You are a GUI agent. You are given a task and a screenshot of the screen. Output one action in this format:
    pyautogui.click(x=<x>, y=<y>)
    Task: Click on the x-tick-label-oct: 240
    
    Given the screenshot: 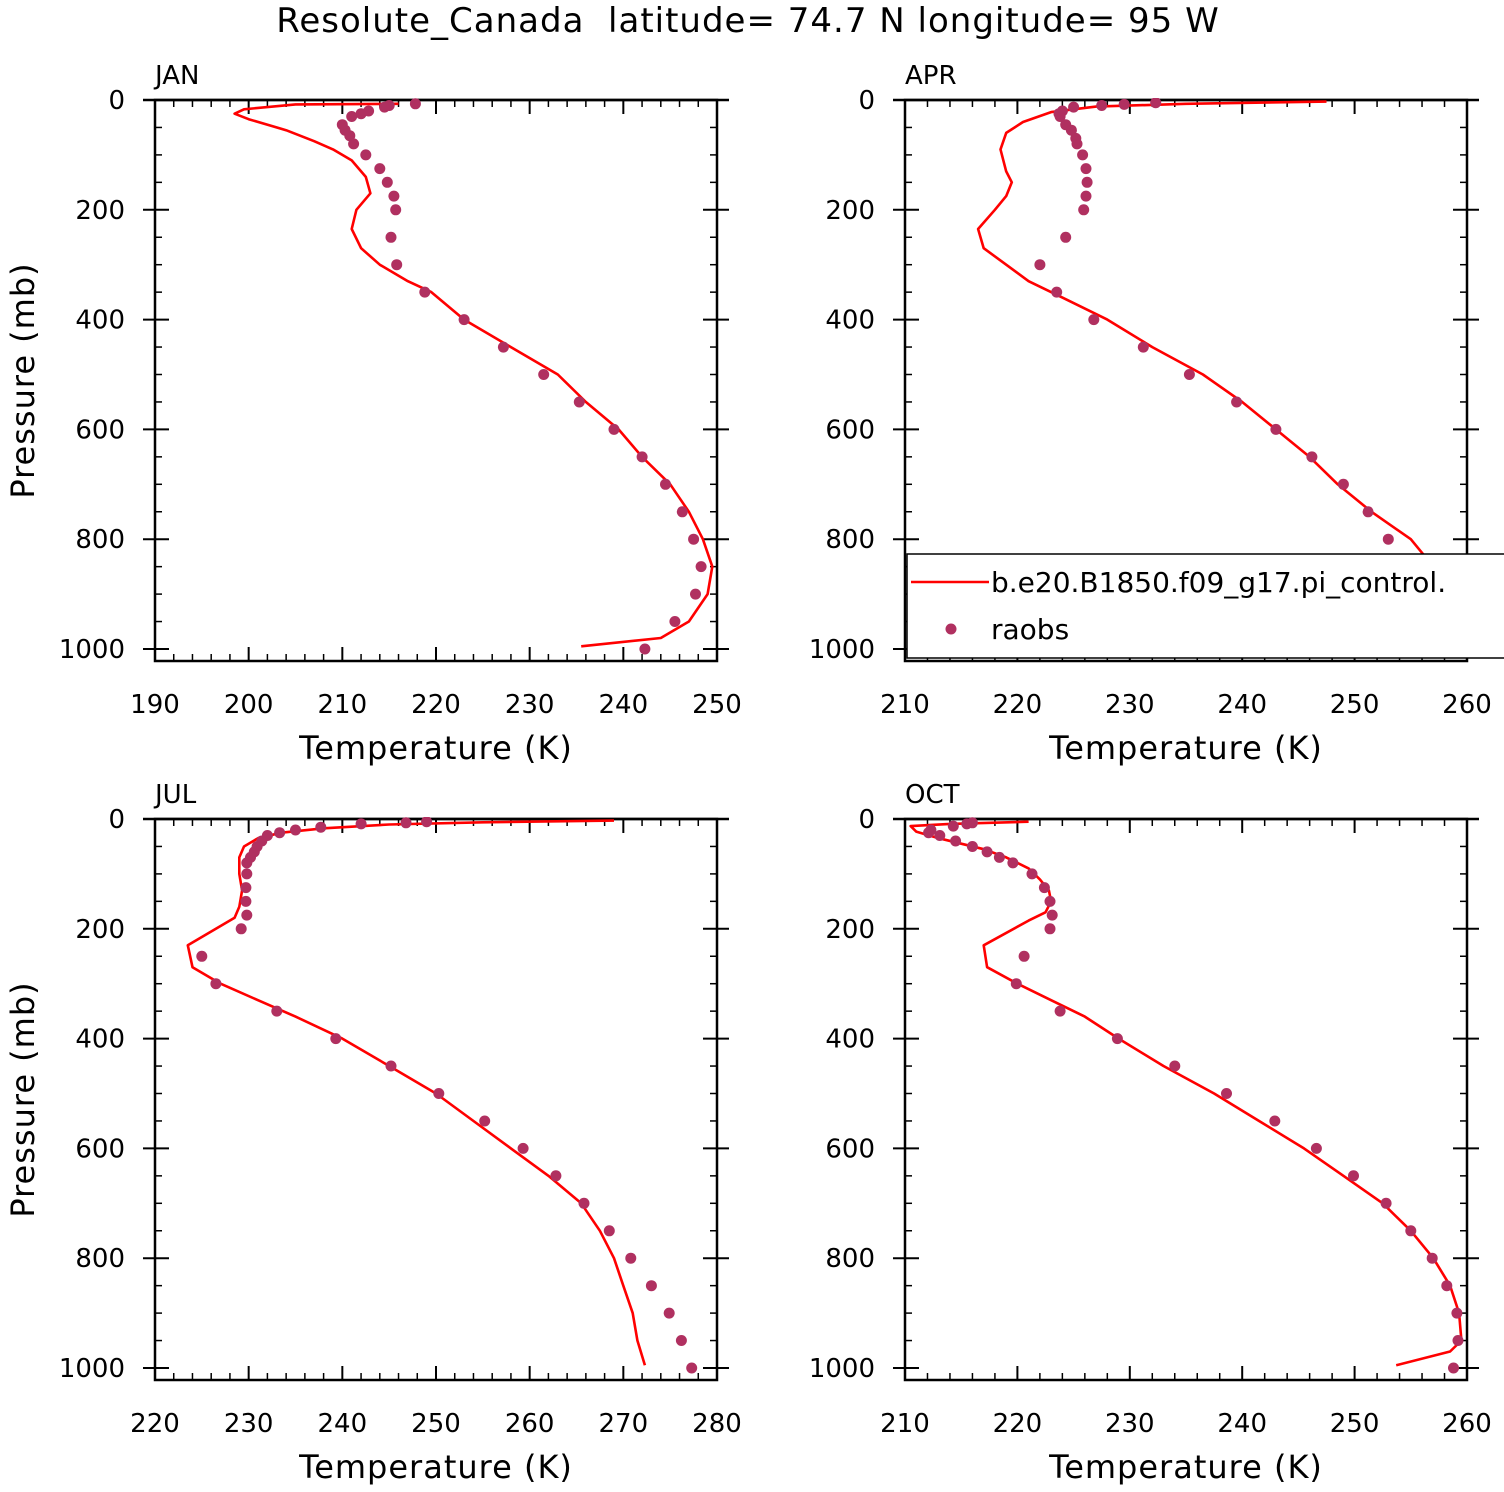 What is the action you would take?
    pyautogui.click(x=1242, y=1424)
    